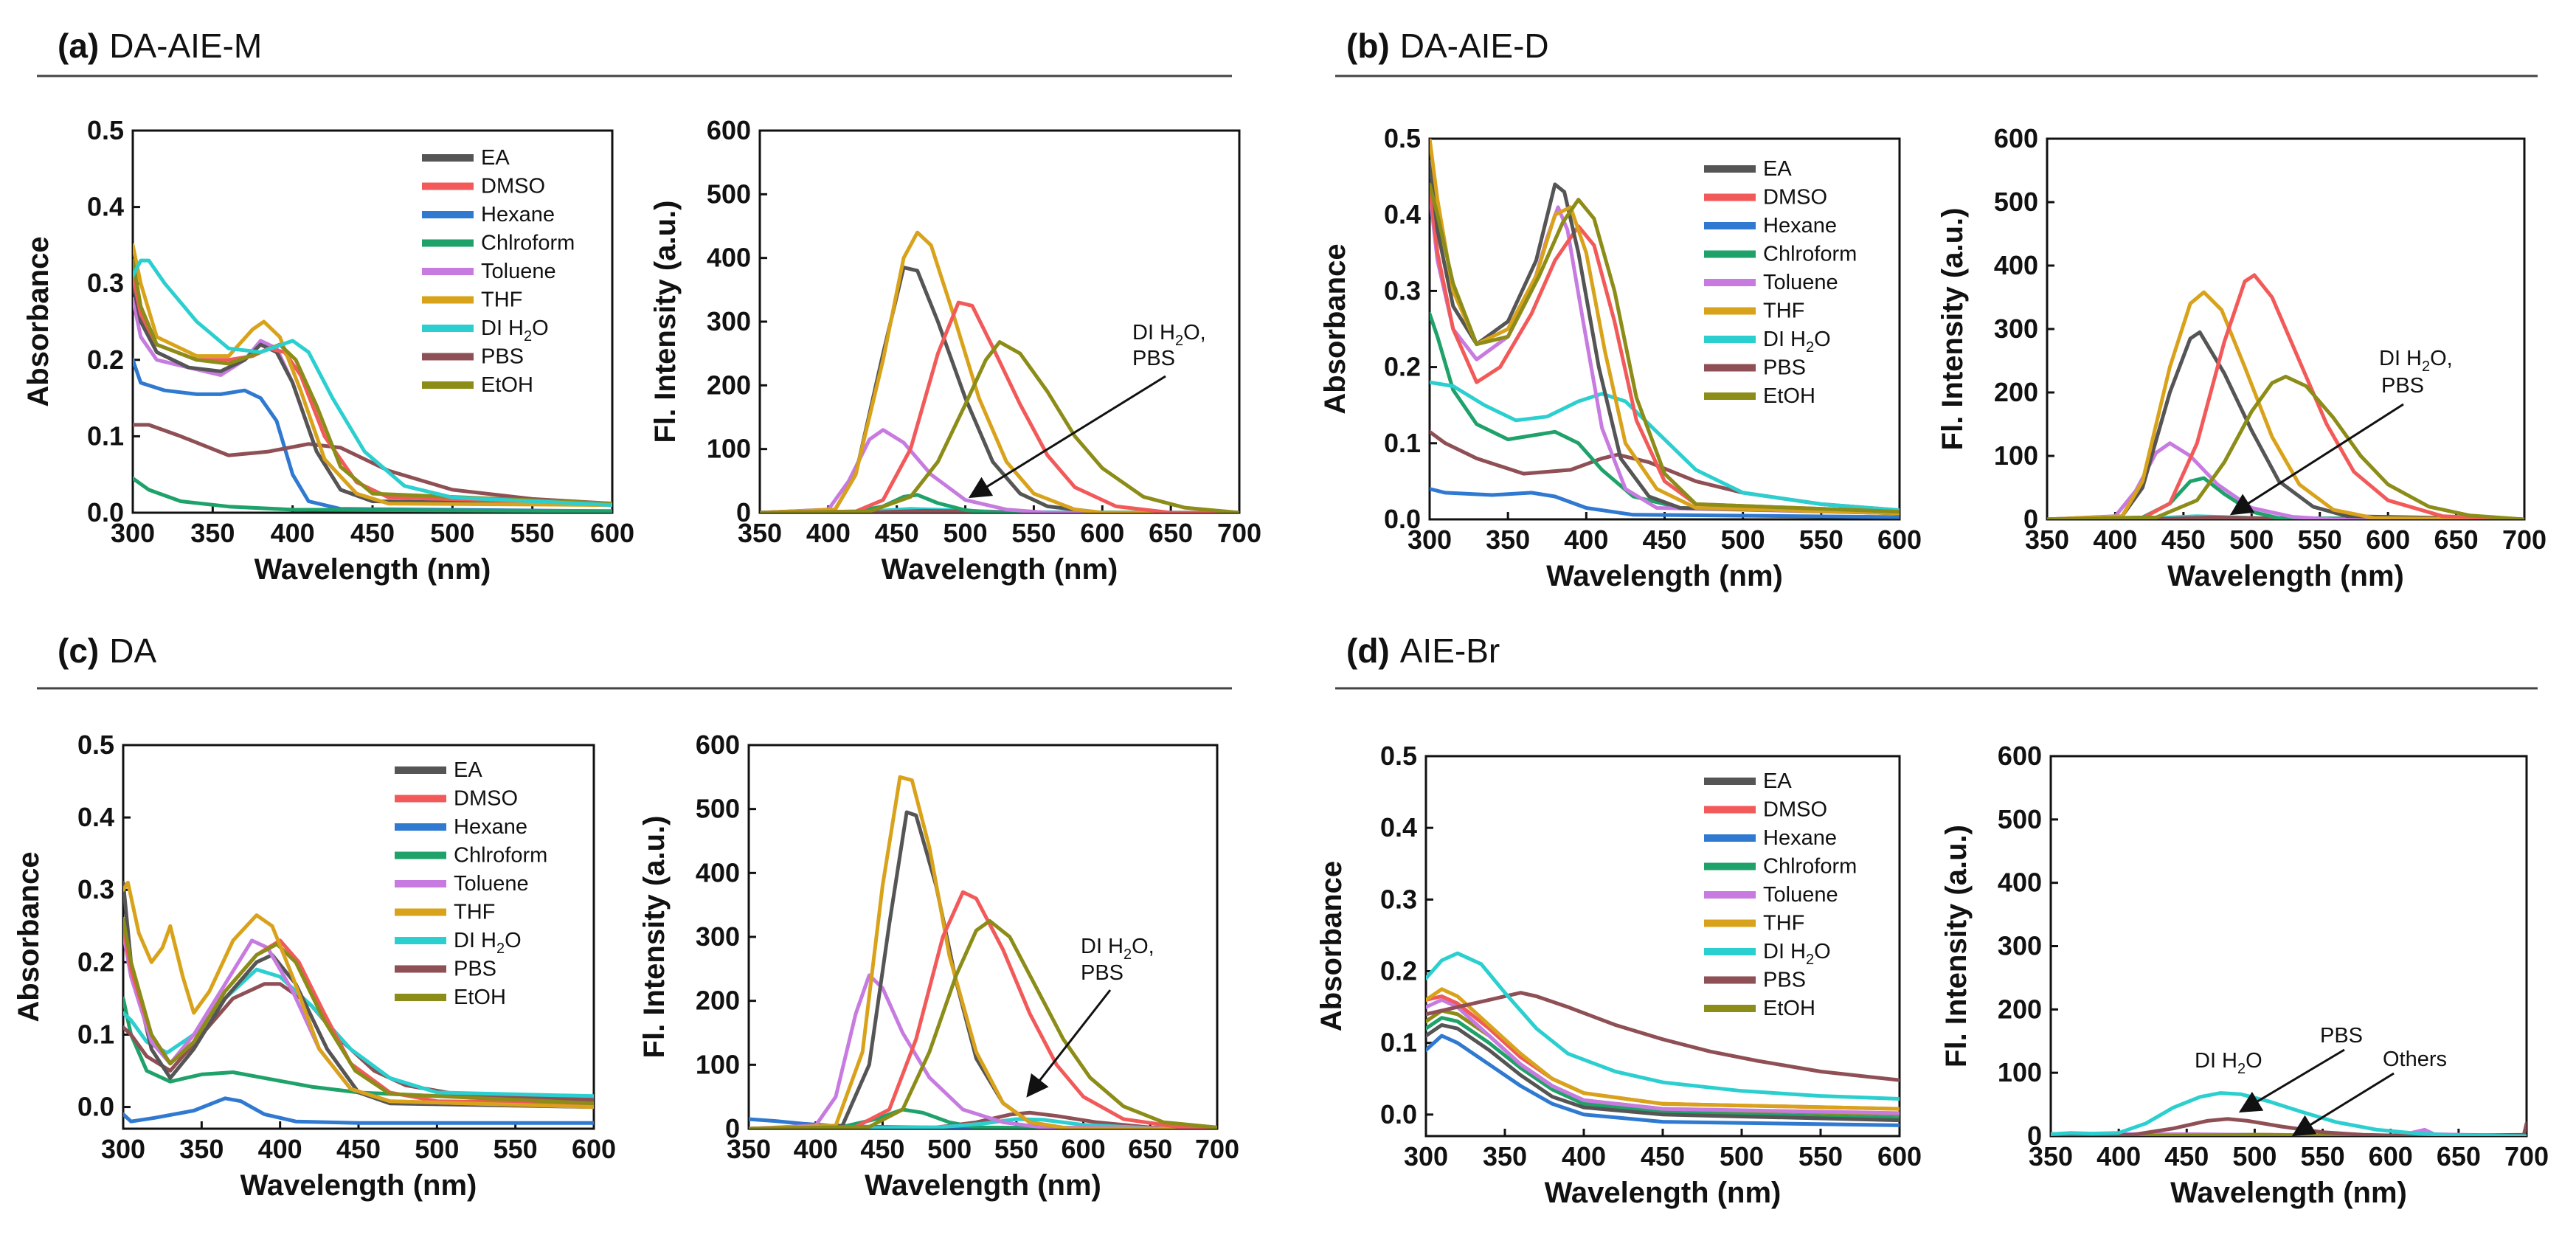 The image size is (2576, 1246). Describe the element at coordinates (1169, 335) in the screenshot. I see `annotation-a-line1: DI H2O,` at that location.